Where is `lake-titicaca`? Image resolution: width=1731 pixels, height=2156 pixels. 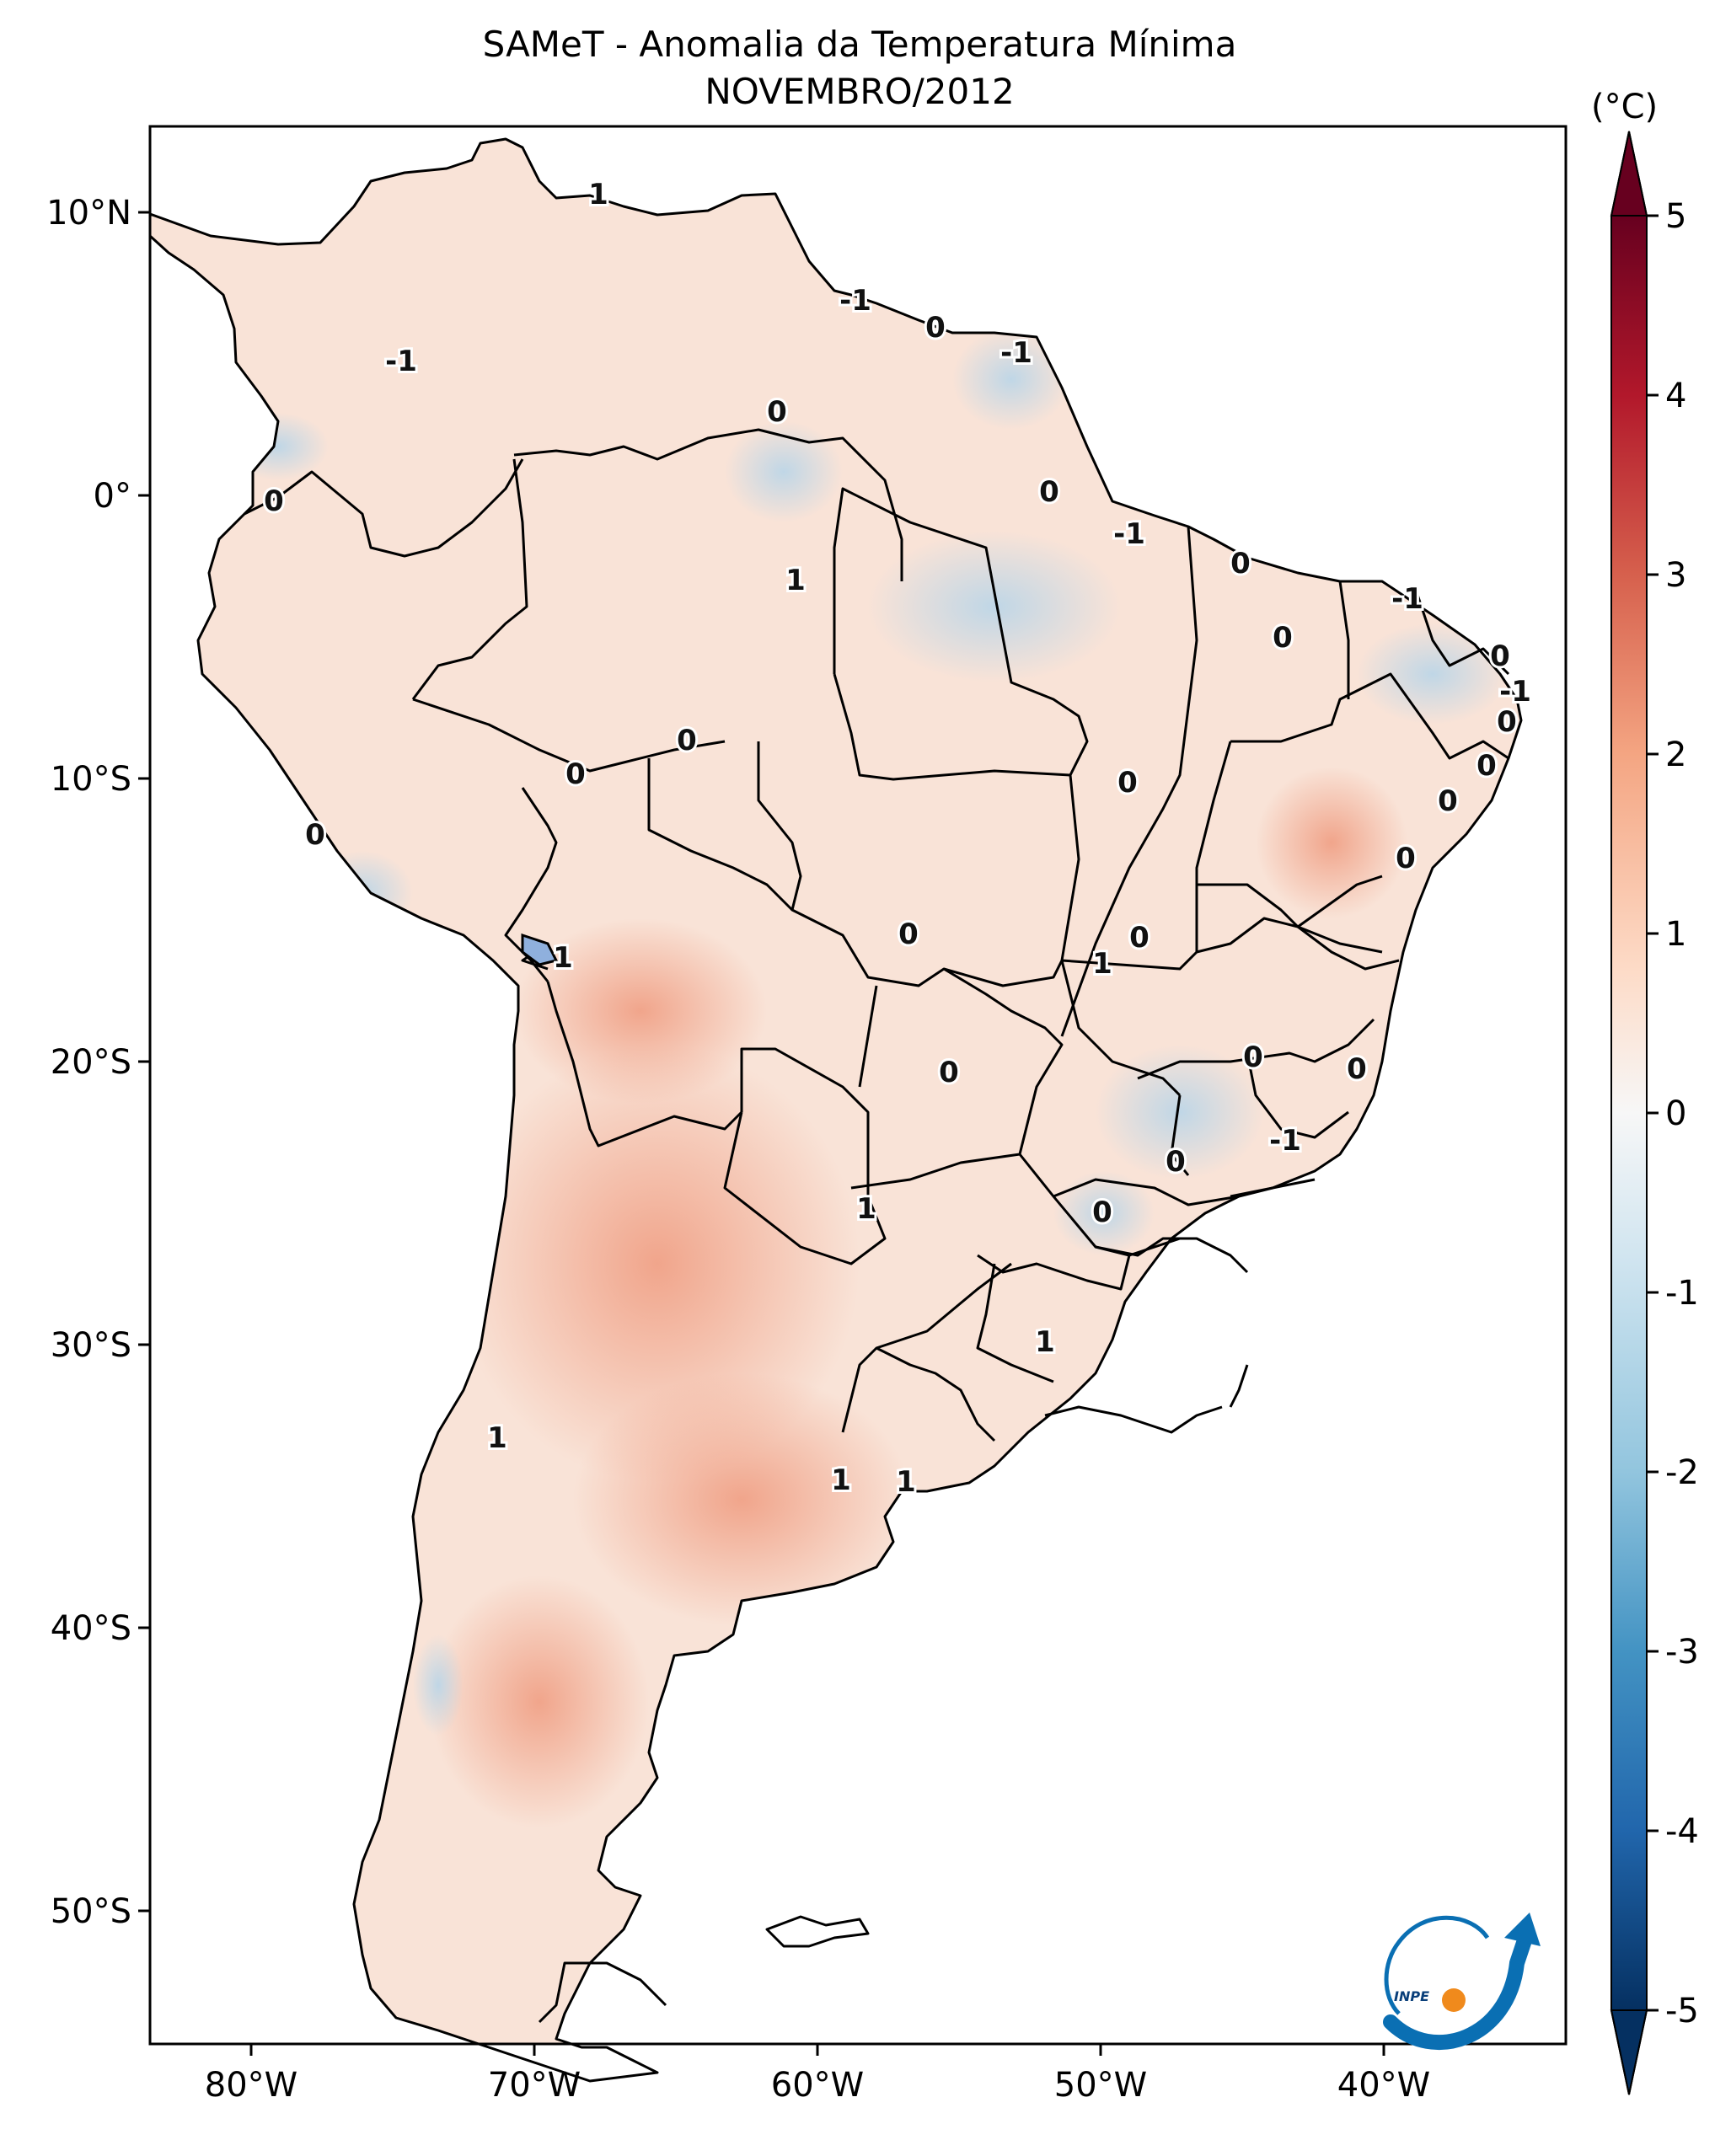
lake-titicaca is located at coordinates (540, 949).